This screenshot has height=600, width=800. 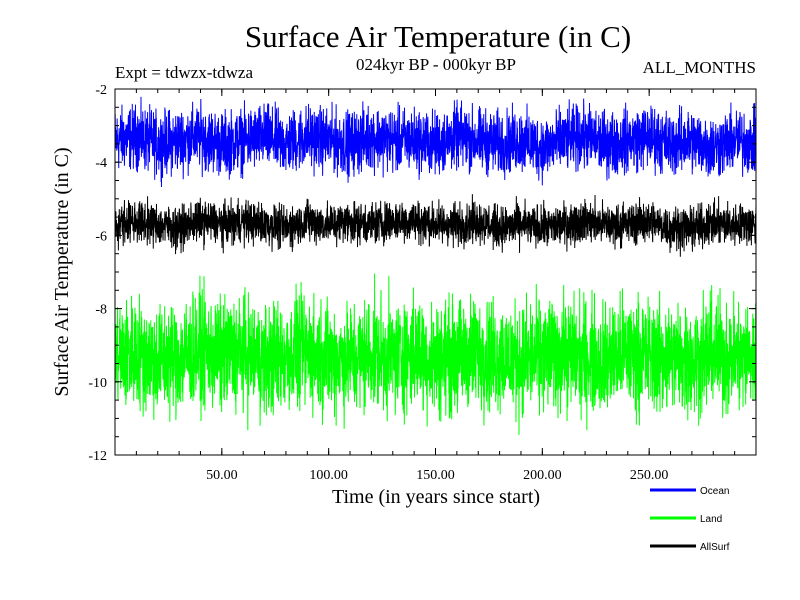 I want to click on y-tick-label: -12, so click(x=97, y=456).